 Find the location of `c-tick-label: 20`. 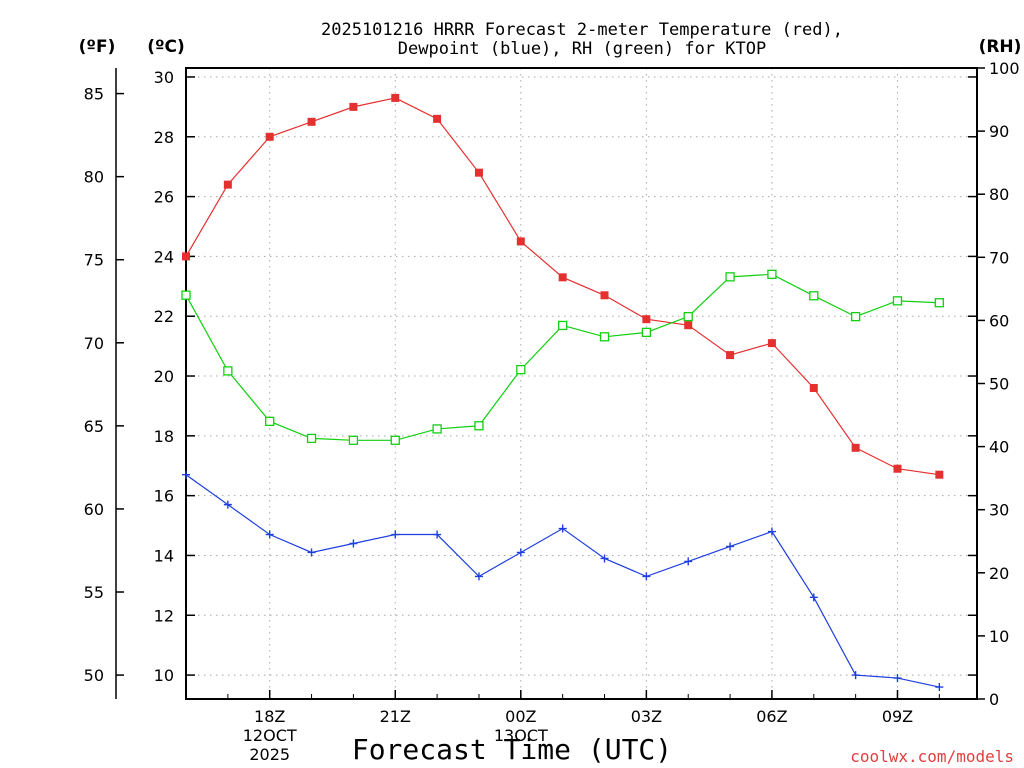

c-tick-label: 20 is located at coordinates (164, 376).